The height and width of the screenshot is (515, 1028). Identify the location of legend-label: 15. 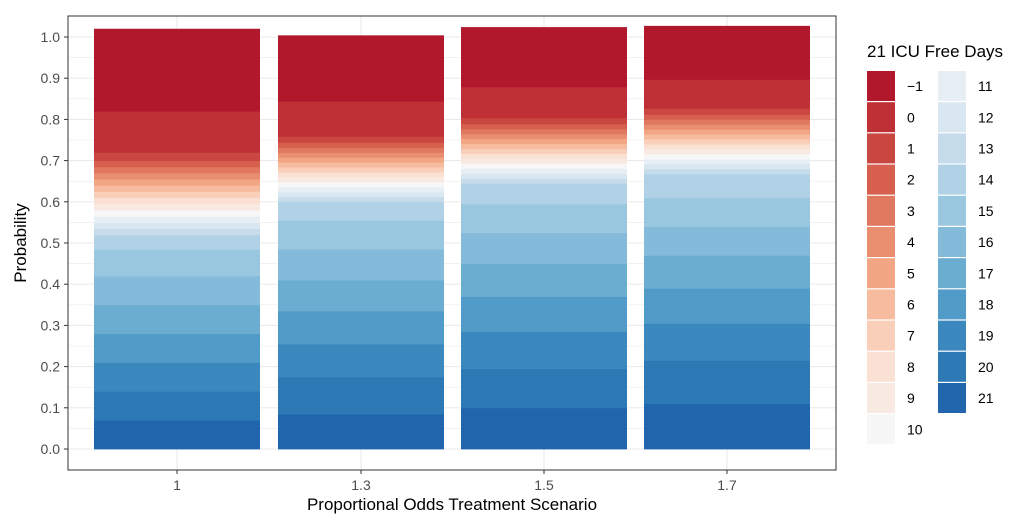
(986, 211).